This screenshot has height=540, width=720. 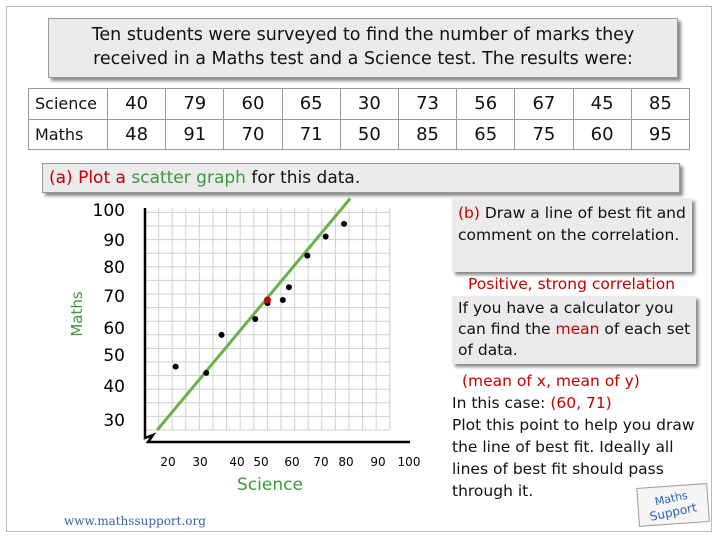 What do you see at coordinates (150, 437) in the screenshot?
I see `axis-break` at bounding box center [150, 437].